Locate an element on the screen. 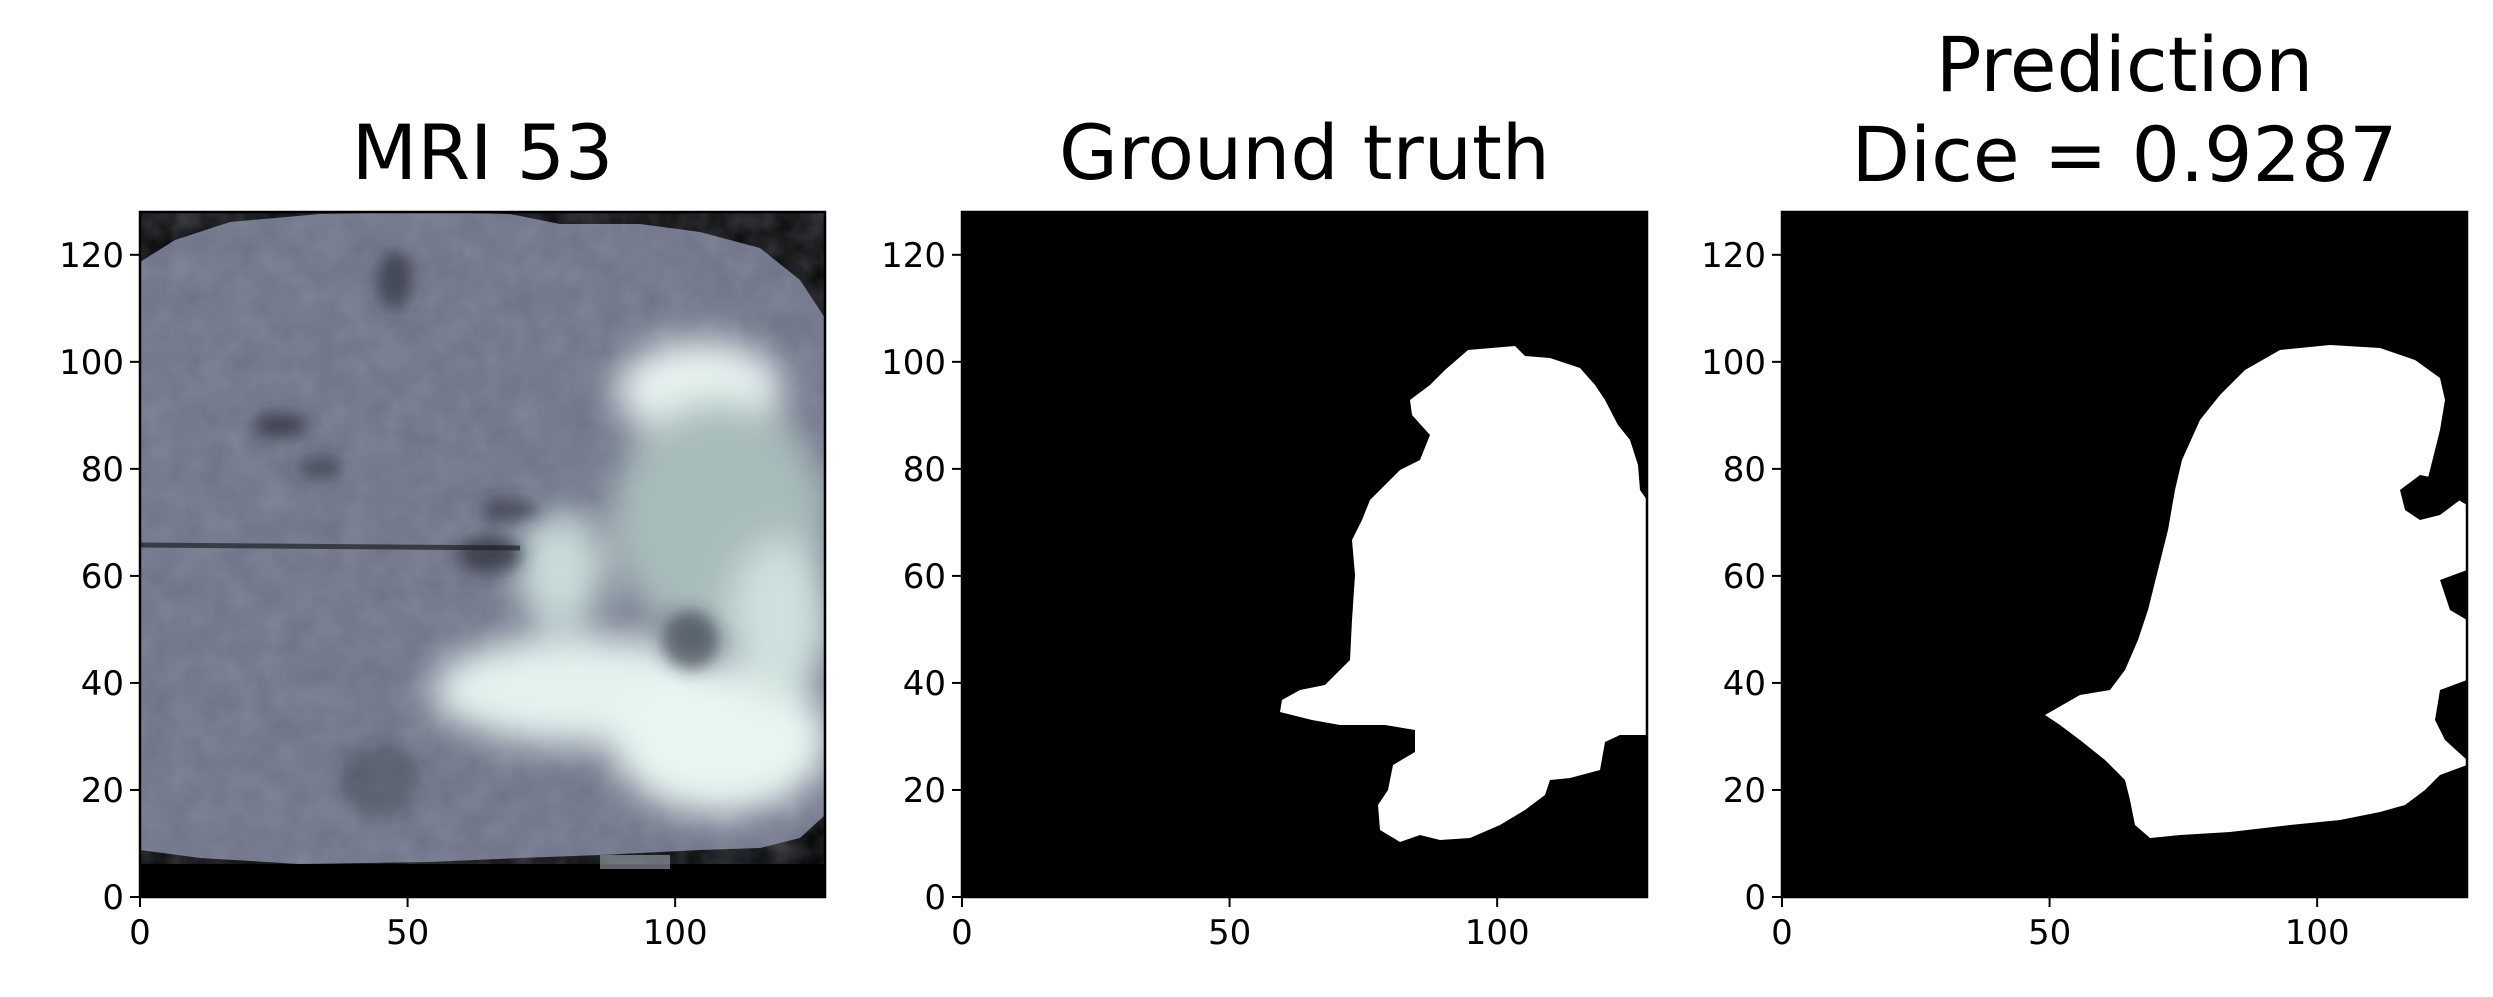  title-line: Dice = 0.9287 is located at coordinates (2124, 154).